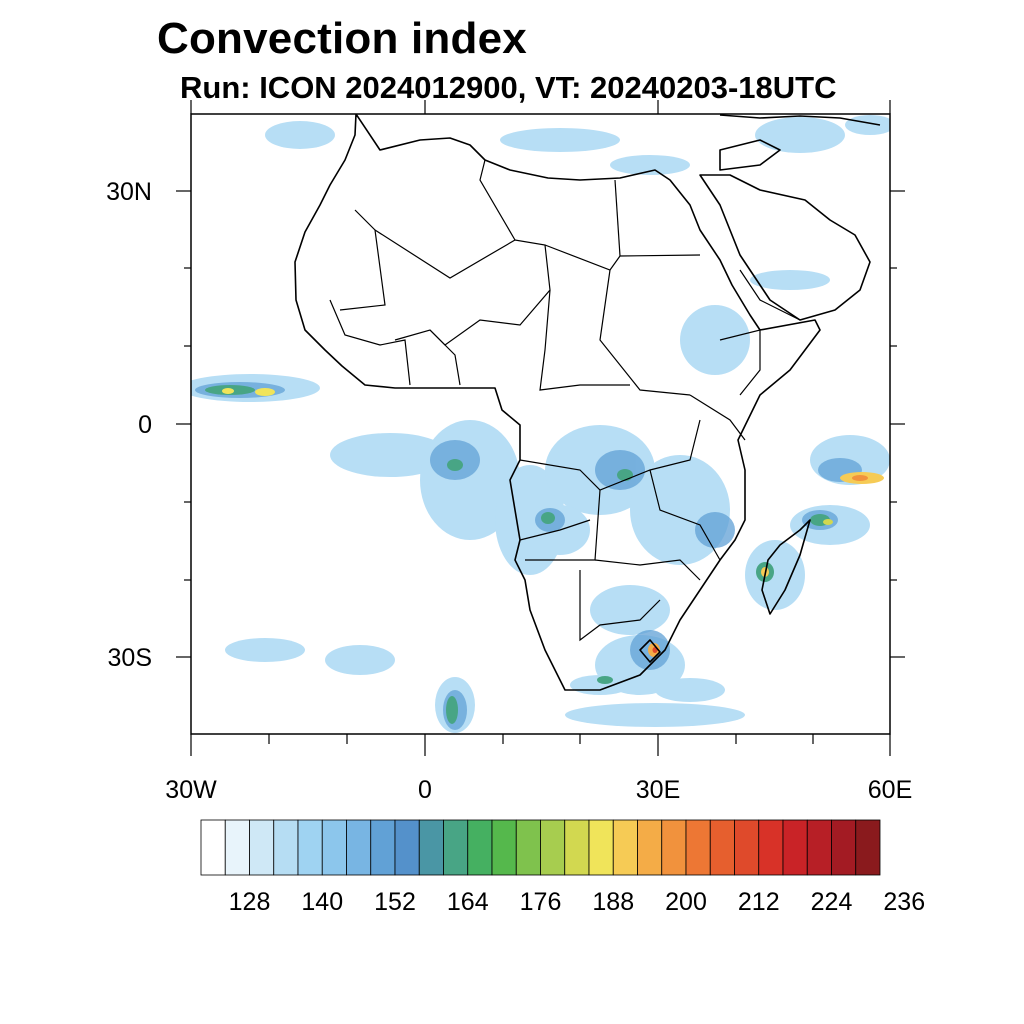 This screenshot has width=1024, height=1024. What do you see at coordinates (129, 658) in the screenshot?
I see `lat-label-30s: 30S` at bounding box center [129, 658].